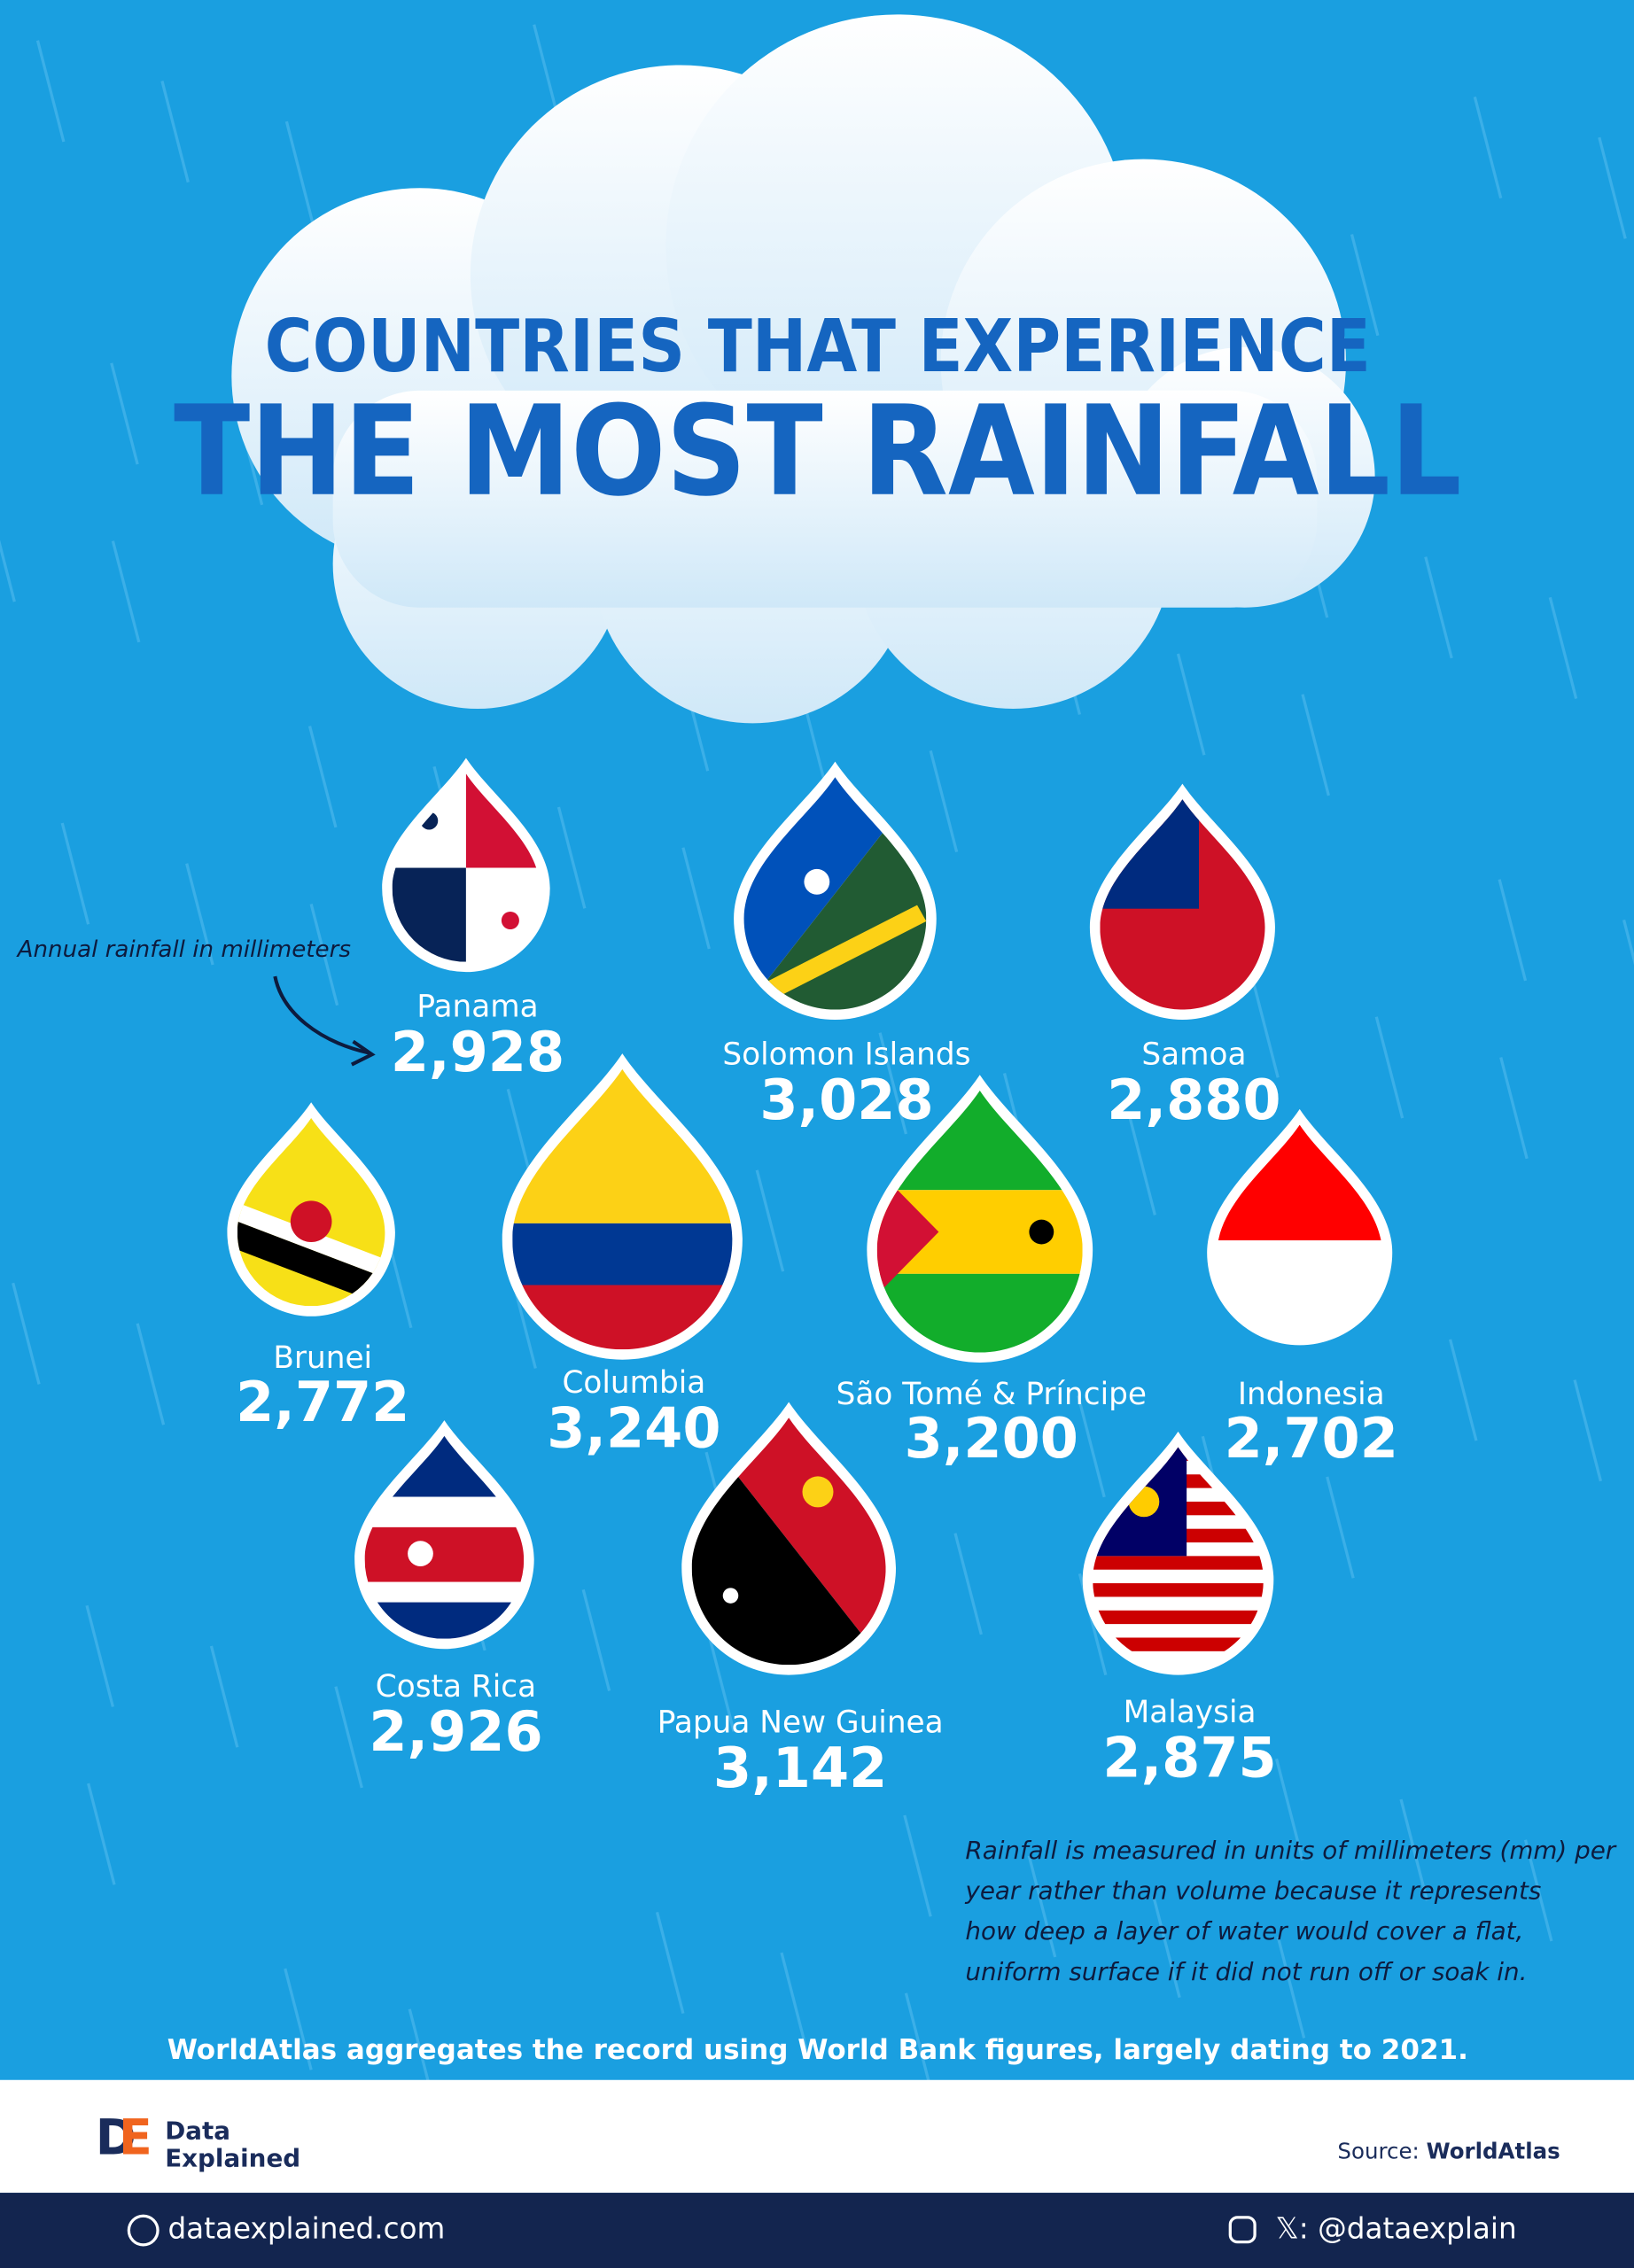 The height and width of the screenshot is (2268, 1634). I want to click on website: dataexplained.com, so click(306, 2229).